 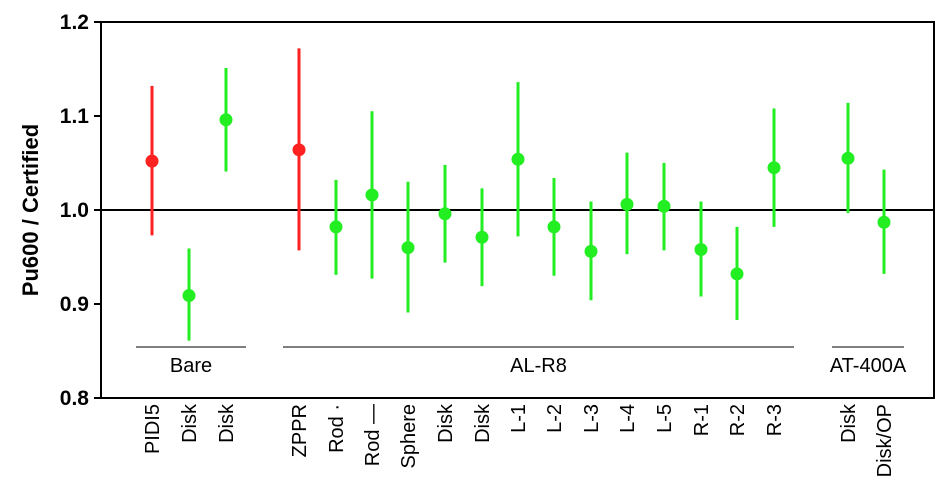 What do you see at coordinates (373, 435) in the screenshot?
I see `x-tick-label: Rod —` at bounding box center [373, 435].